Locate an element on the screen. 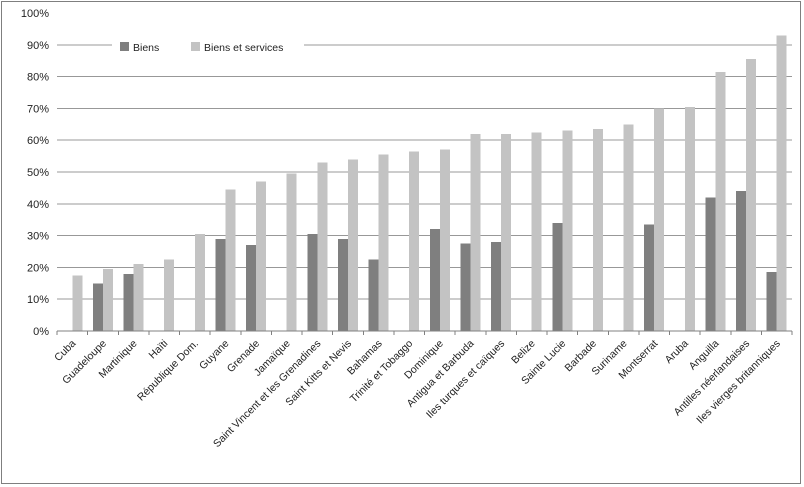  bar-biens-et-services-republique-dom is located at coordinates (199, 282).